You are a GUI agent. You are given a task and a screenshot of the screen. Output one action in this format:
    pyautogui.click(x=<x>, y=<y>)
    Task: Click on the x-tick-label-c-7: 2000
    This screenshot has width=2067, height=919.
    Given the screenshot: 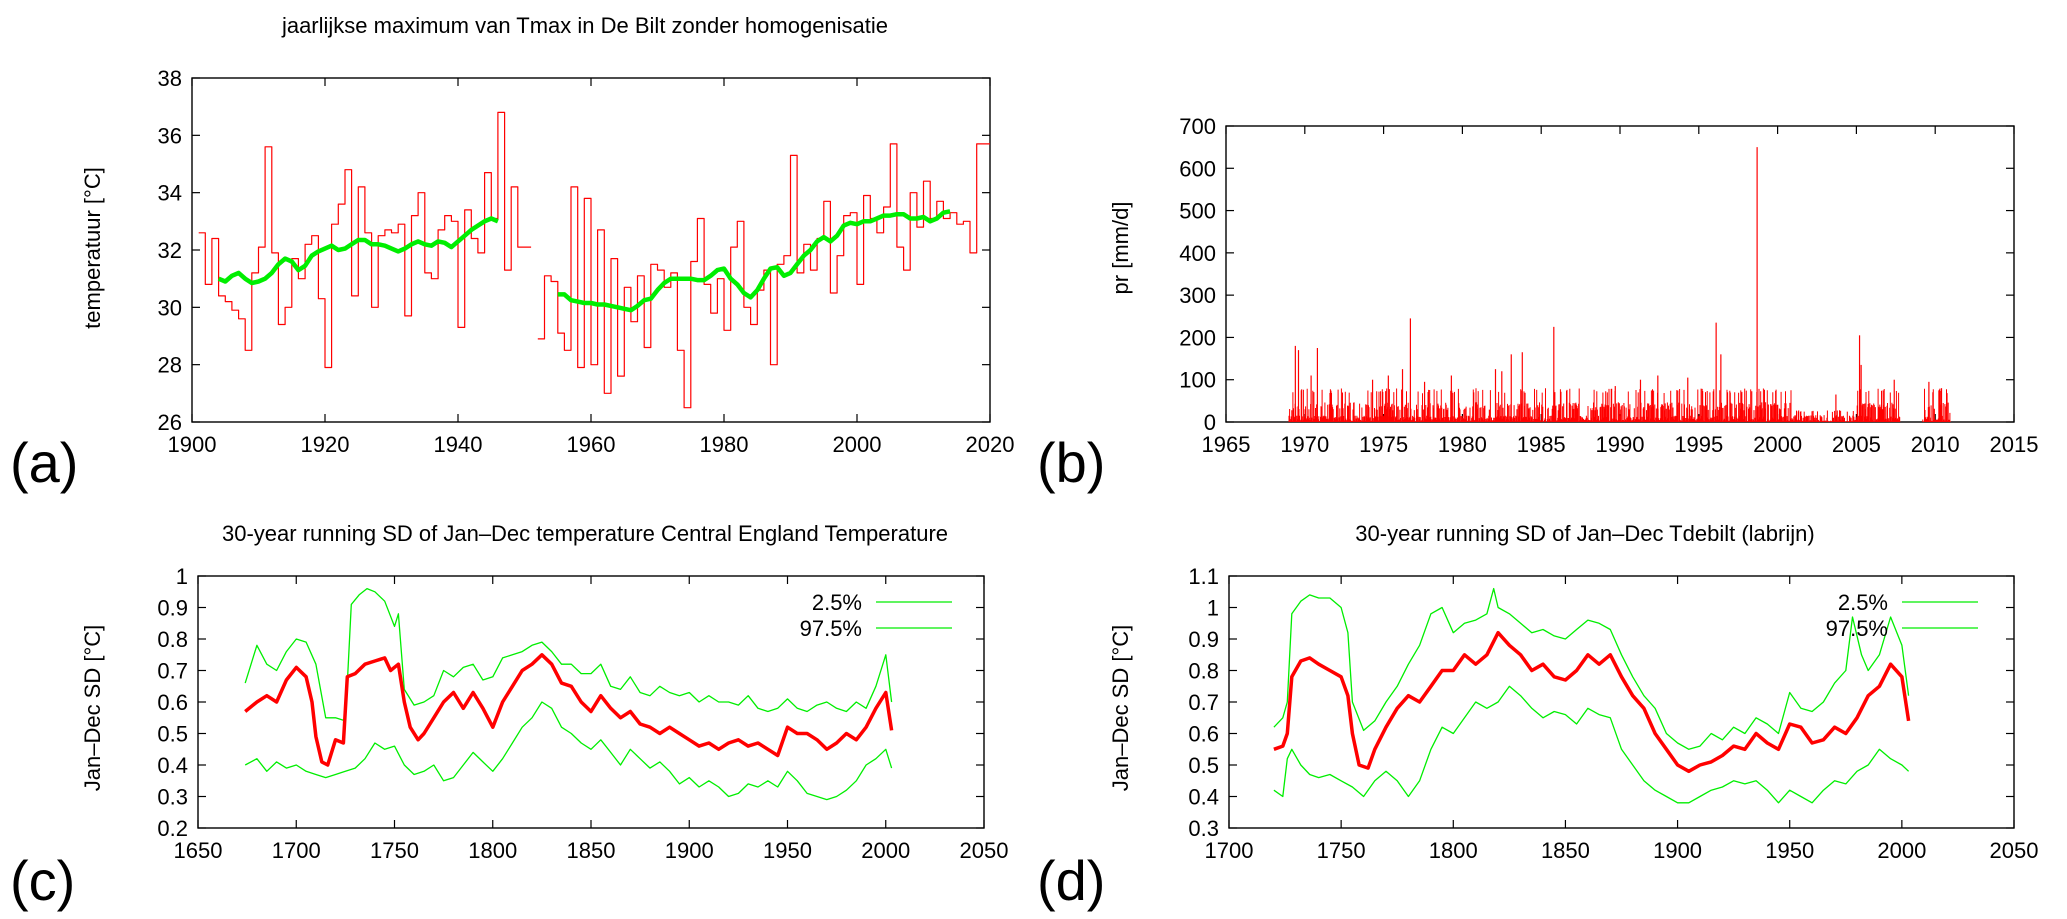 What is the action you would take?
    pyautogui.click(x=885, y=850)
    